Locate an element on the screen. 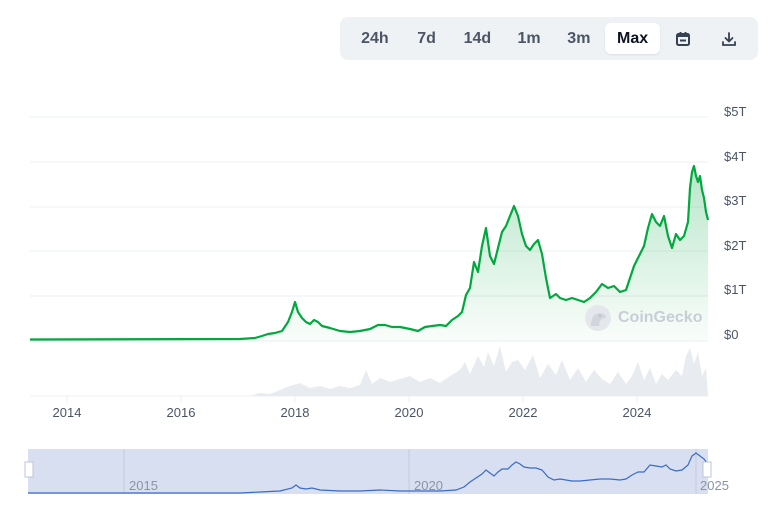 This screenshot has height=526, width=775. date-picker-button is located at coordinates (683, 38).